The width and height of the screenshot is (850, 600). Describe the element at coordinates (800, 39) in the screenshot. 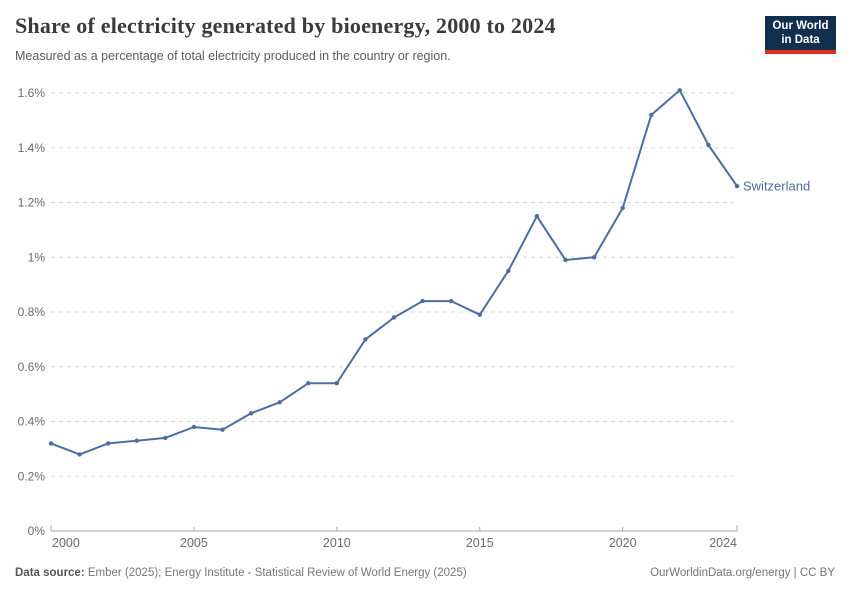

I see `owid-logo-line2: in Data` at that location.